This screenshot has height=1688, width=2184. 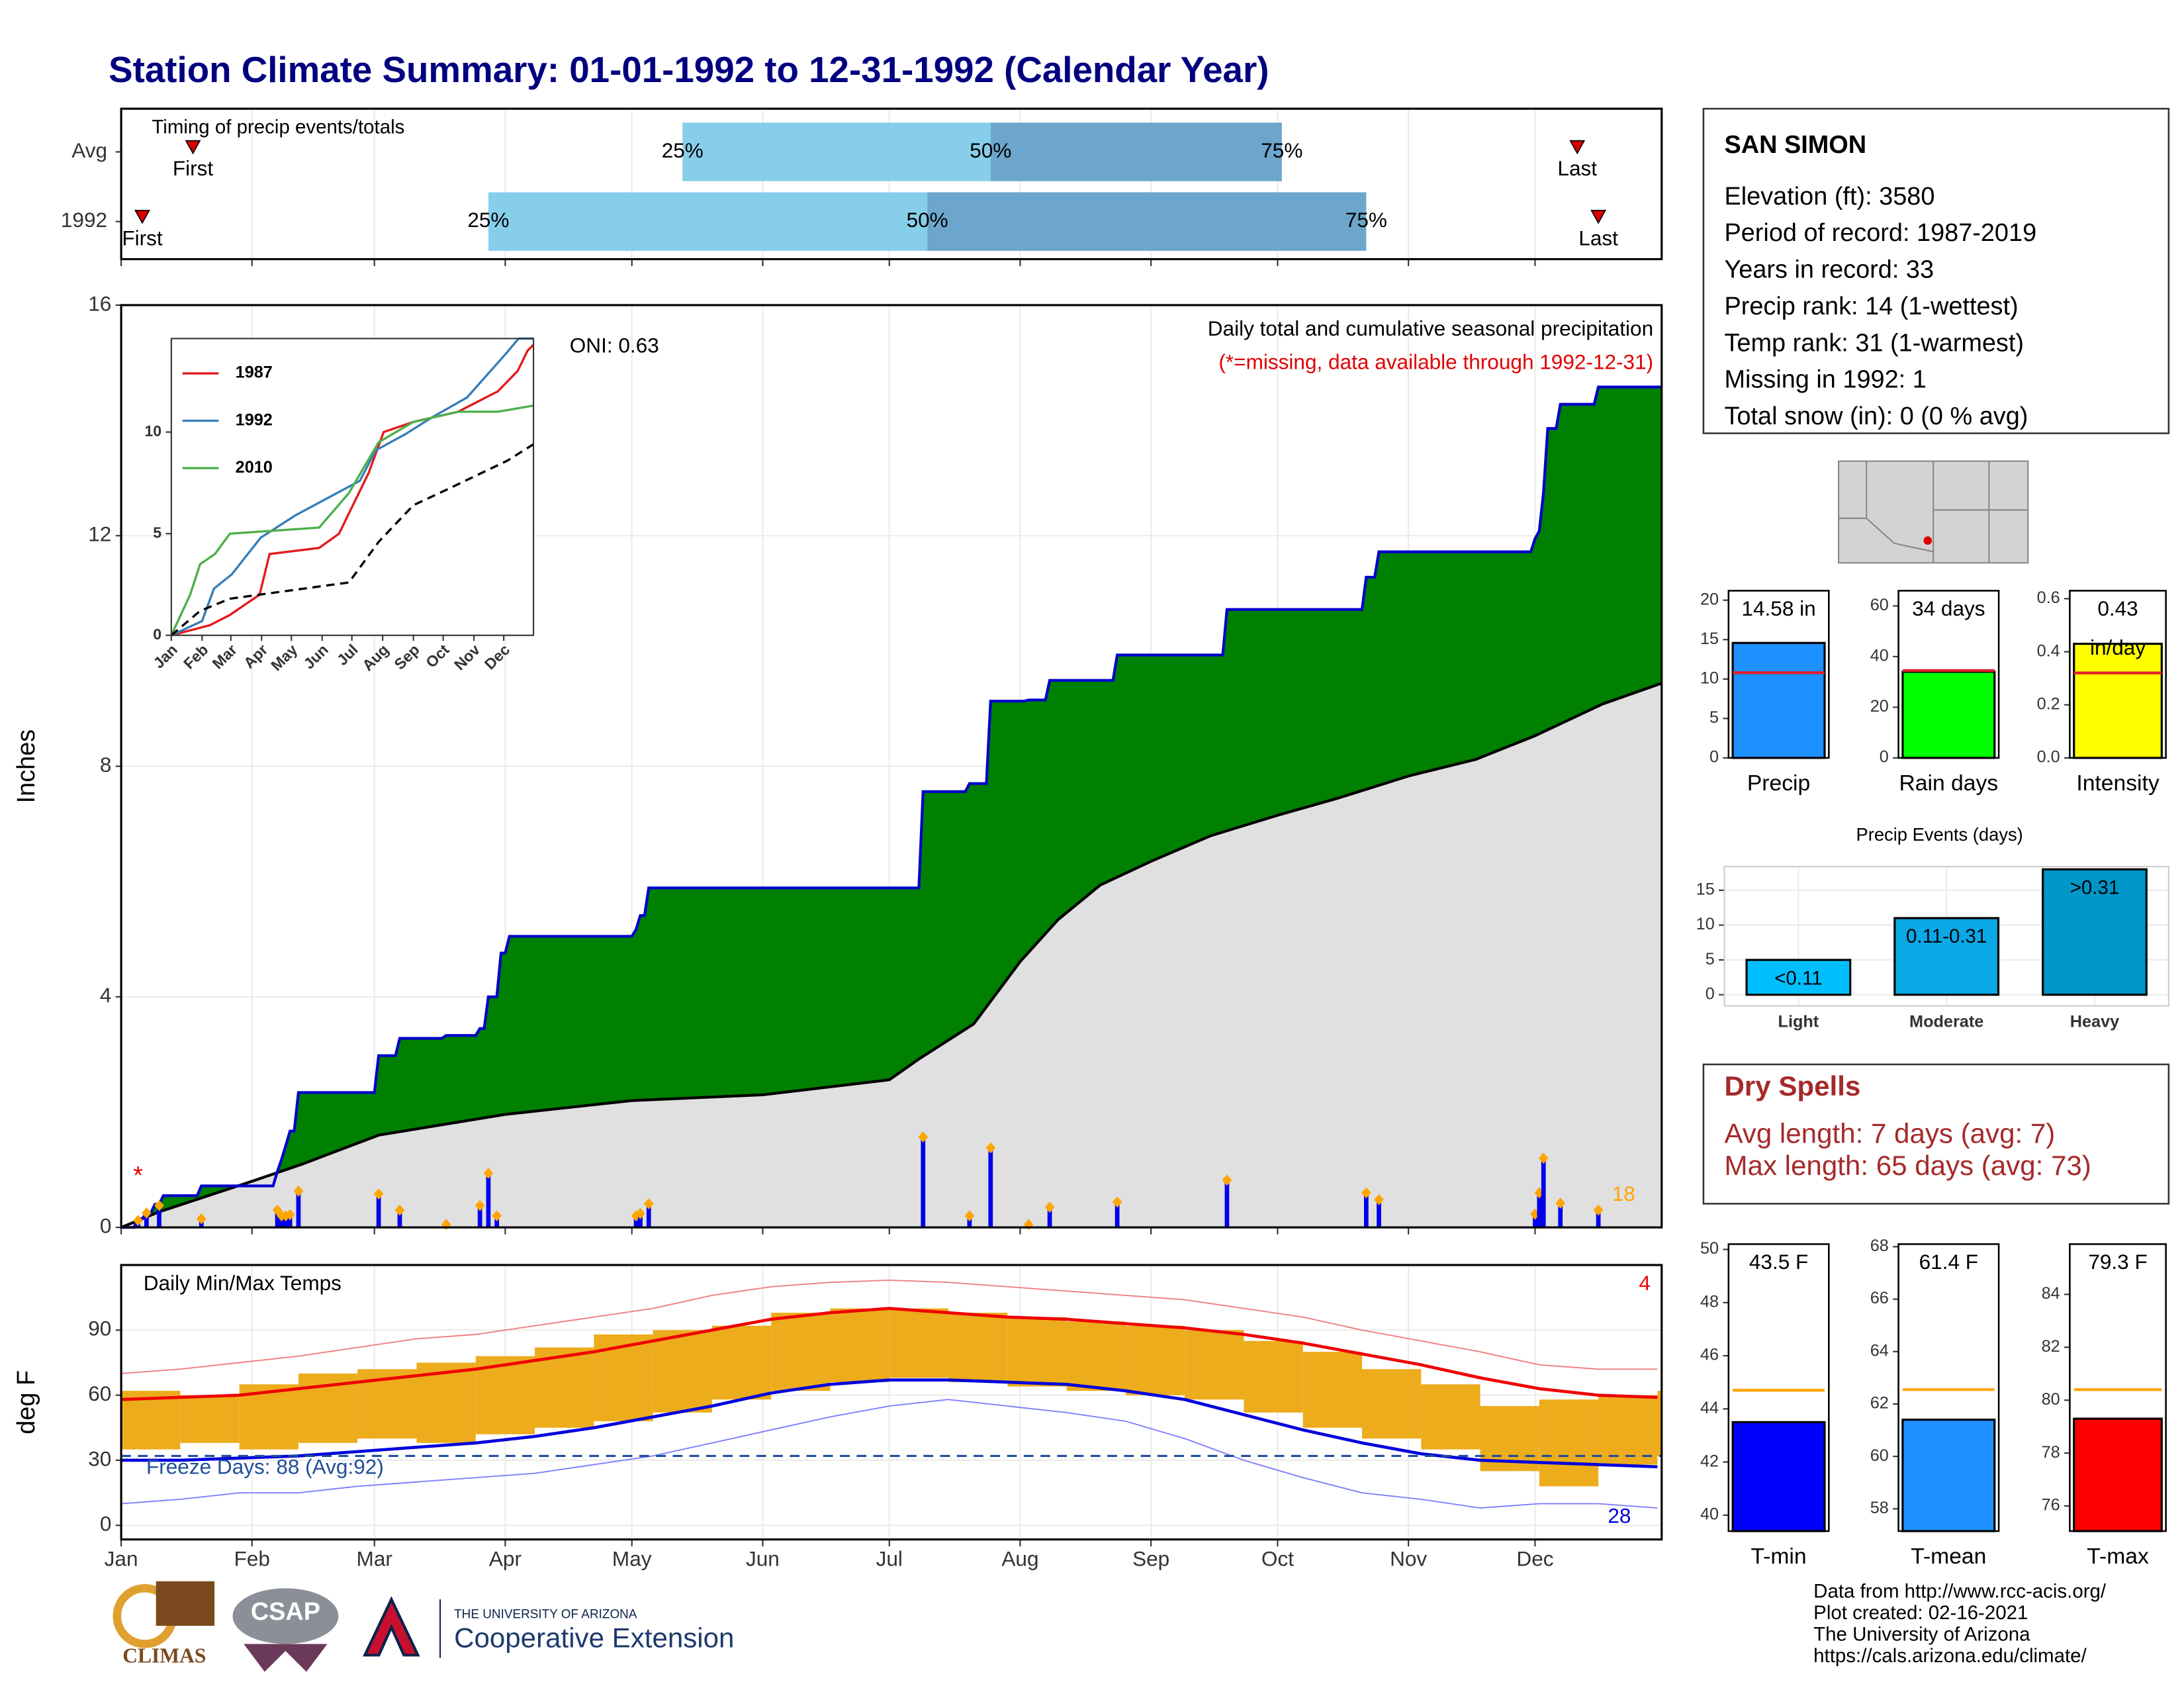 I want to click on inset-border, so click(x=353, y=487).